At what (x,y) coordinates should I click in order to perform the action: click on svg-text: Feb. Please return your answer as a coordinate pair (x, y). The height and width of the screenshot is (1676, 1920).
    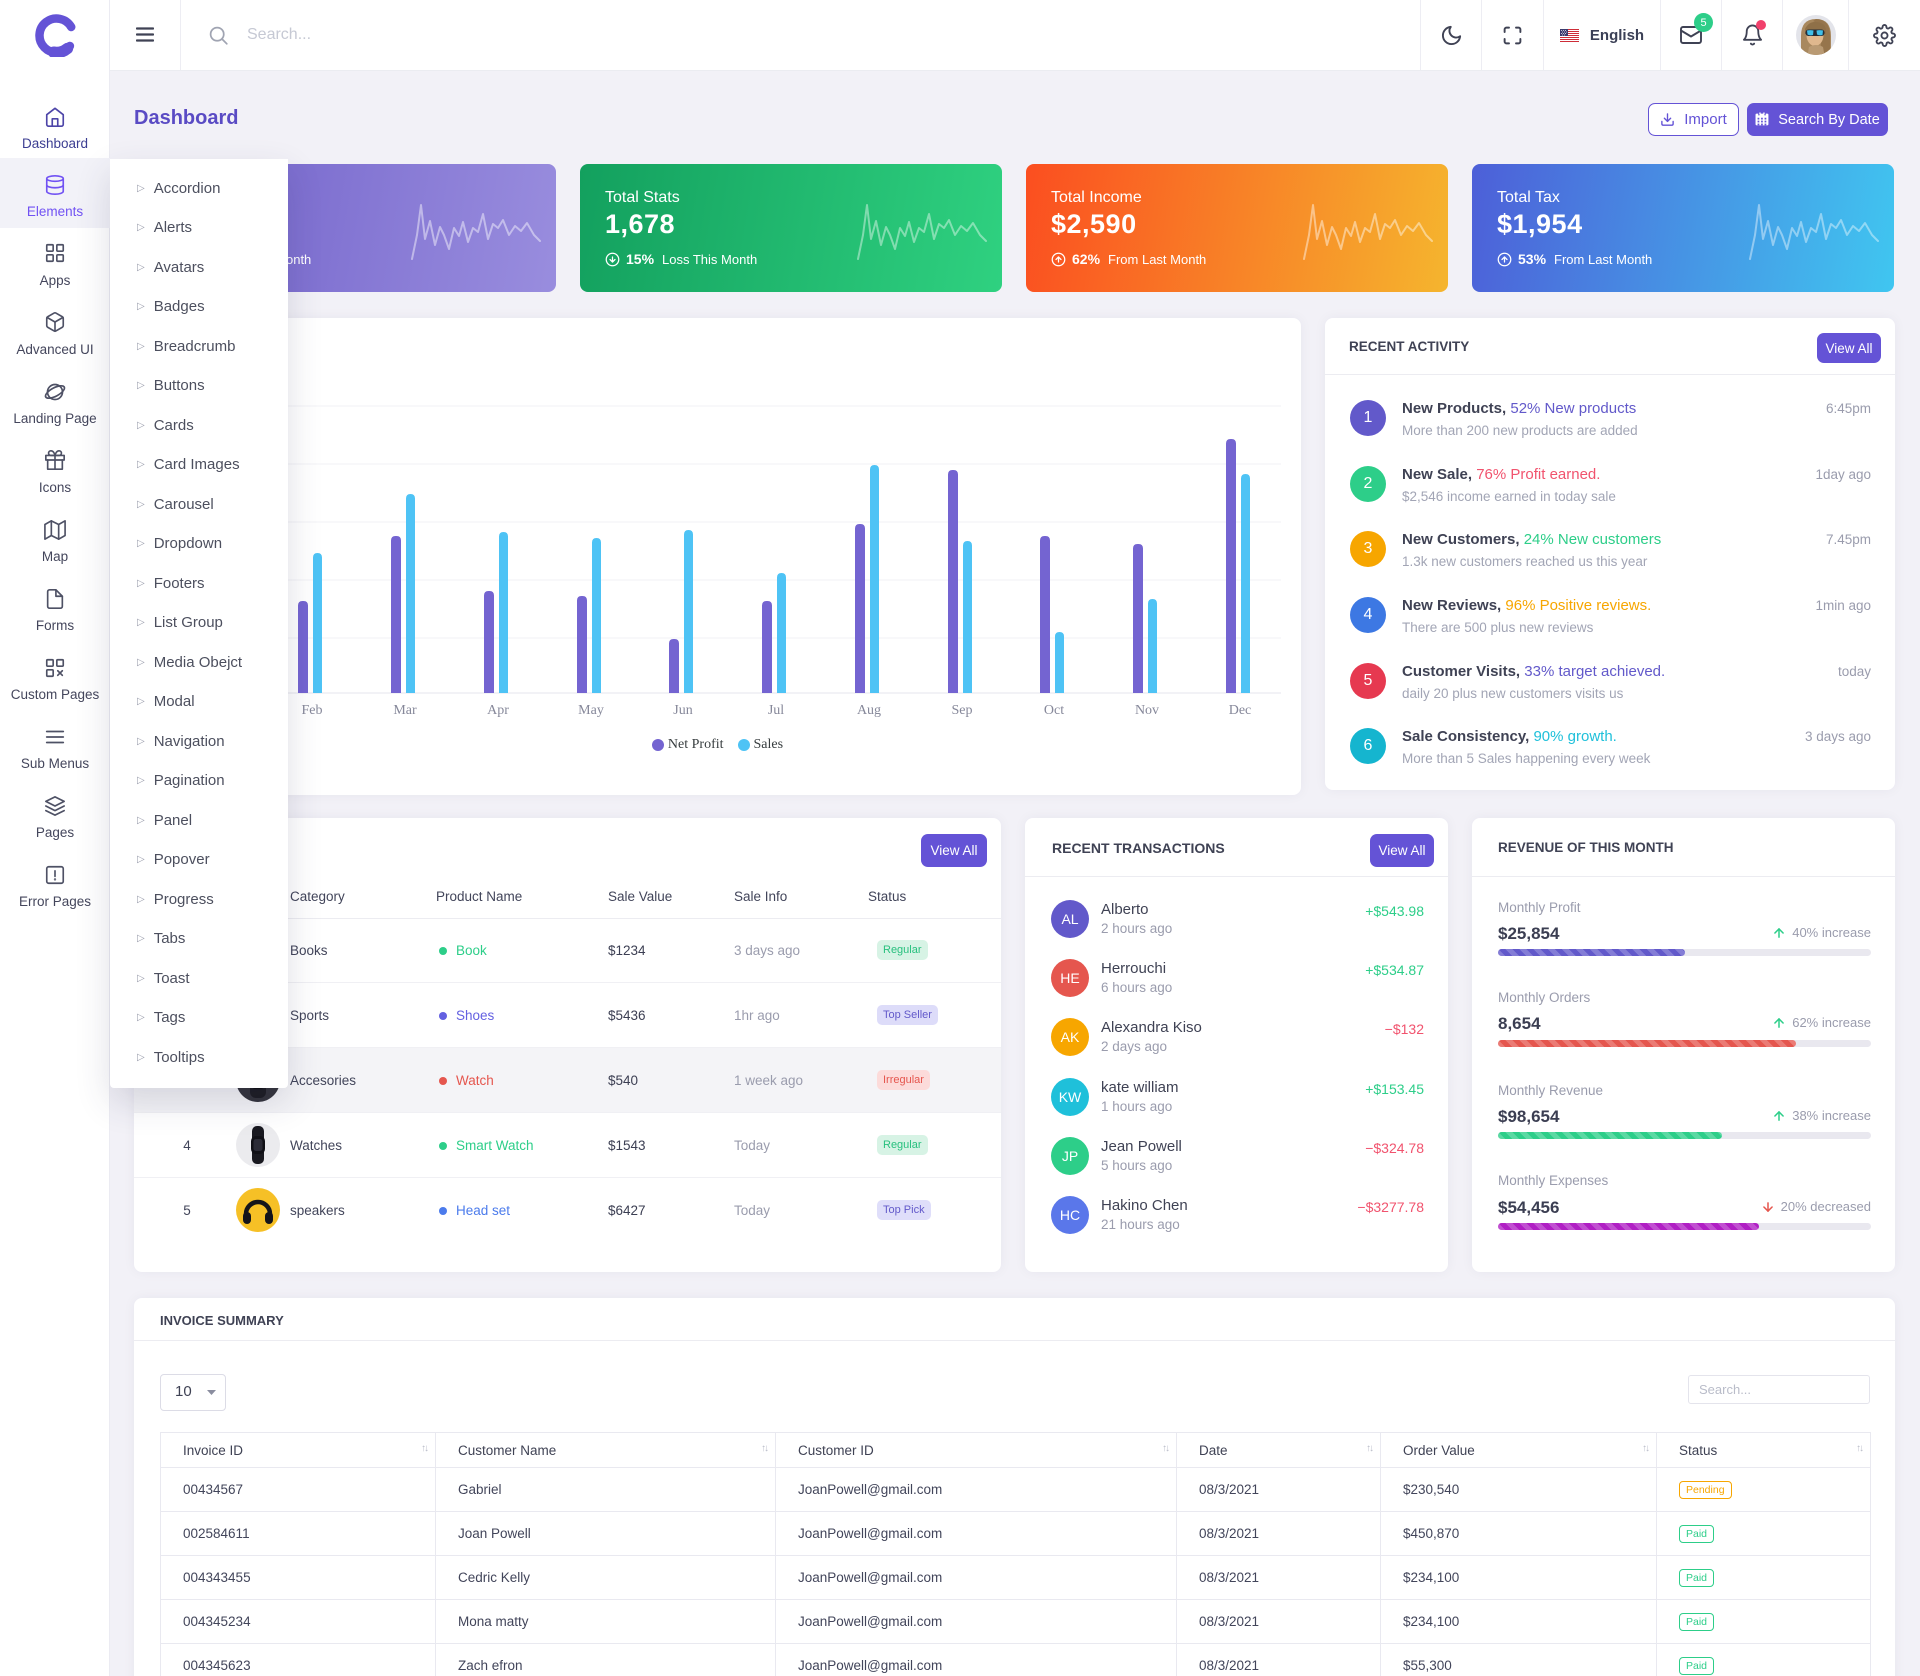
    Looking at the image, I should click on (312, 710).